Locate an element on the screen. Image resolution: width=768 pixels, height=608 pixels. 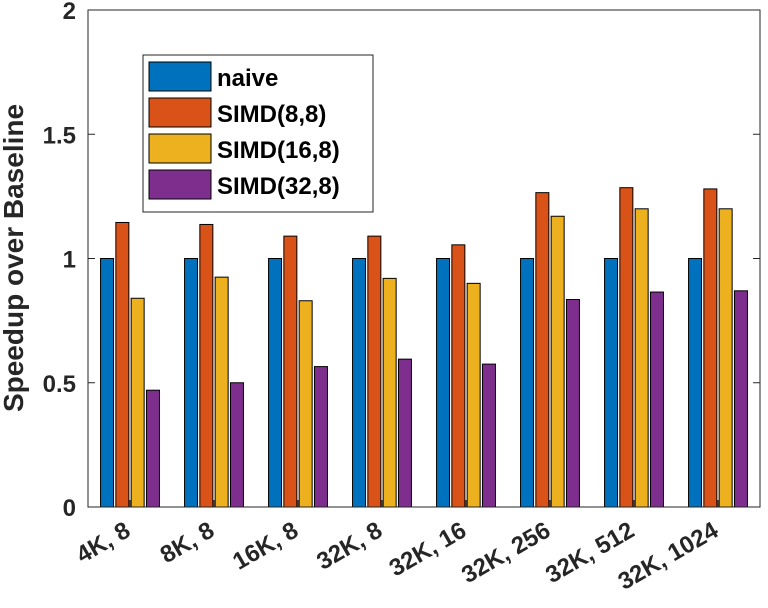
bar-SIMD(32,8)-32K, 256 is located at coordinates (572, 403).